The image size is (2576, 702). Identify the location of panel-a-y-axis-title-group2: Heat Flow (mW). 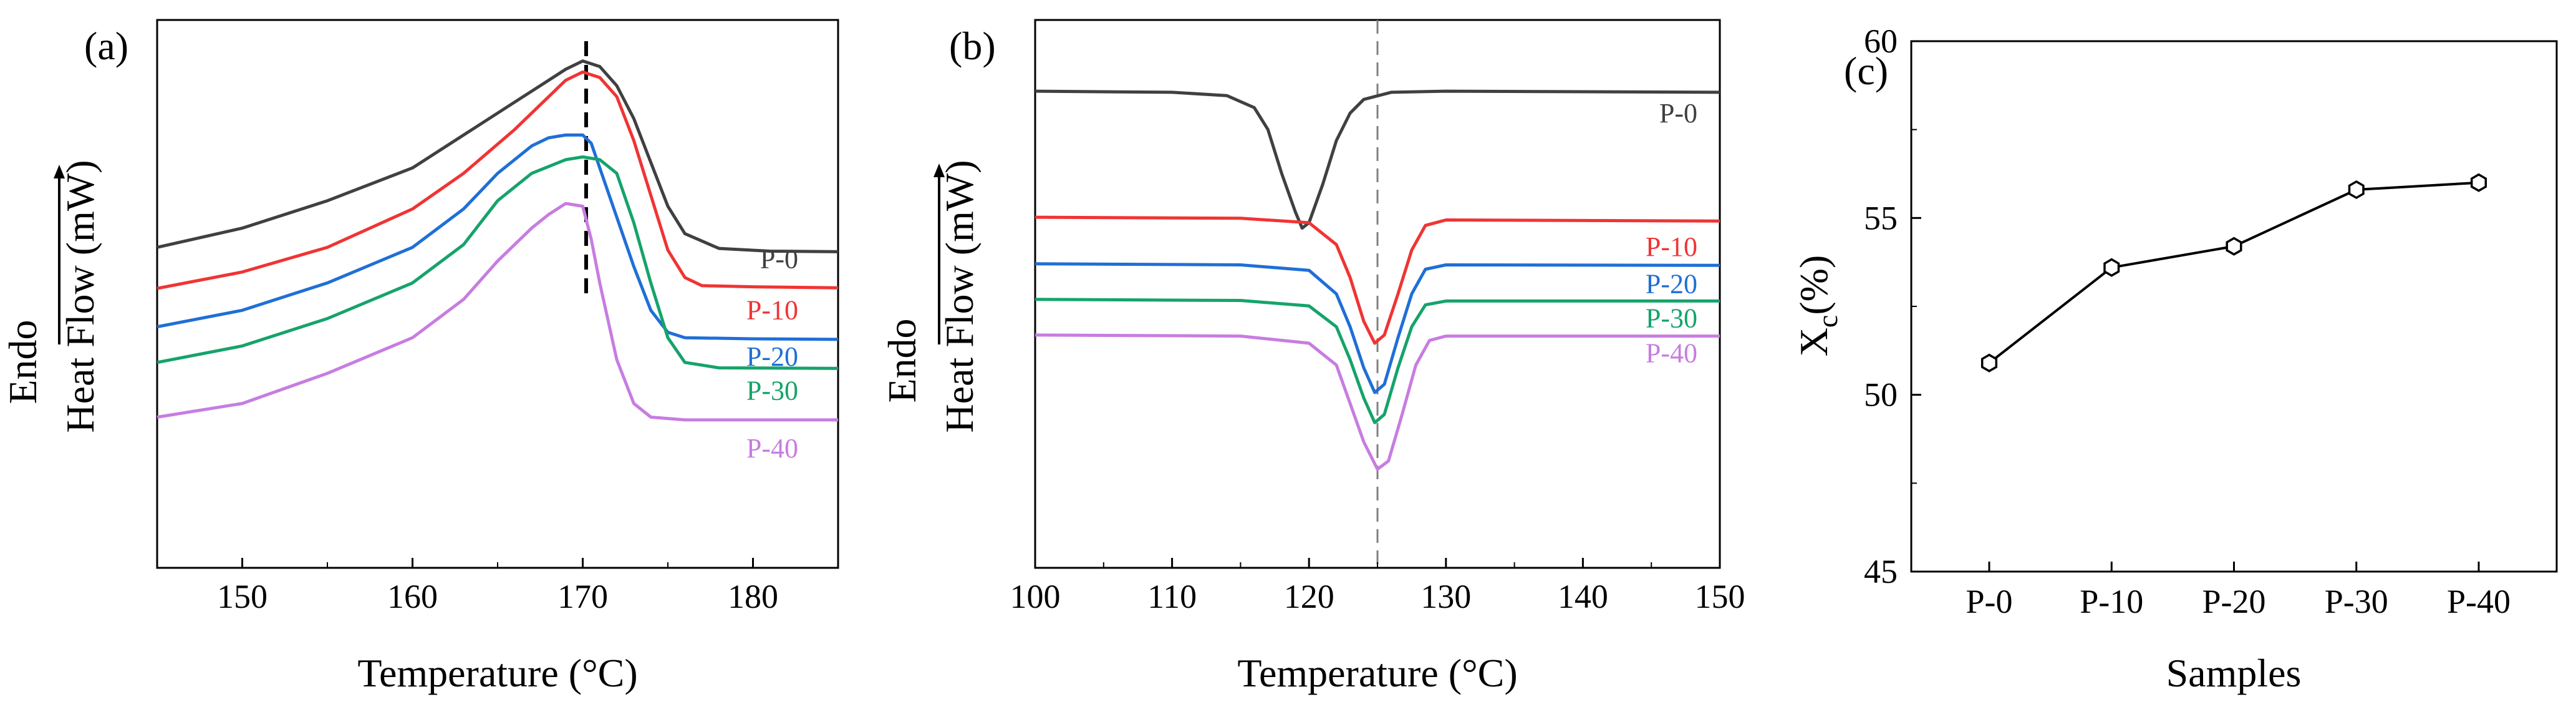
(80, 296).